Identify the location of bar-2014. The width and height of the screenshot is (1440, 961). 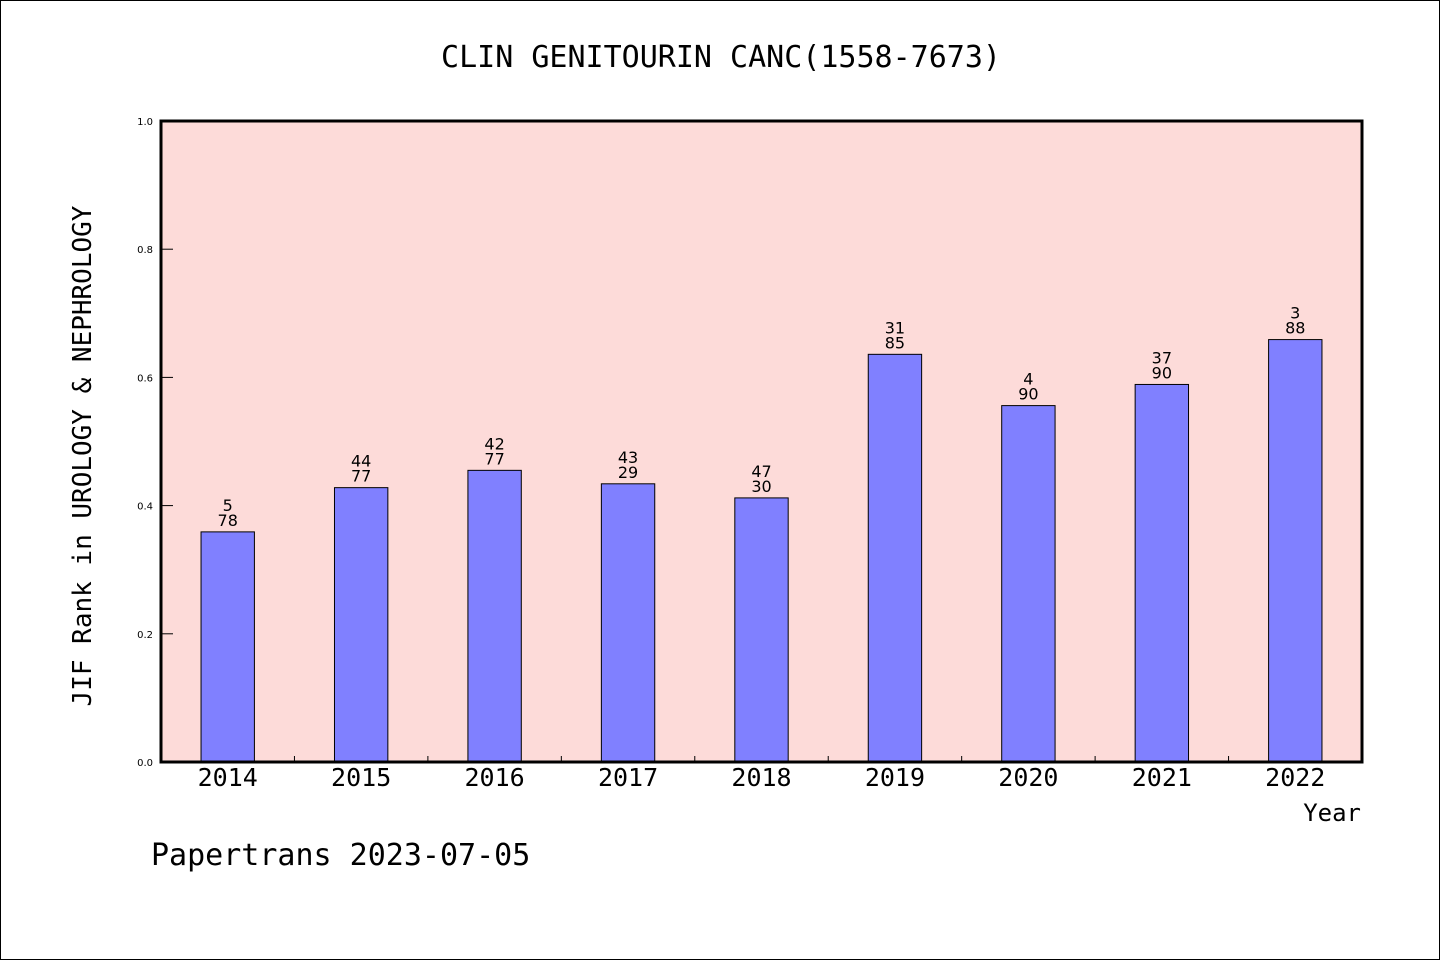
(227, 647).